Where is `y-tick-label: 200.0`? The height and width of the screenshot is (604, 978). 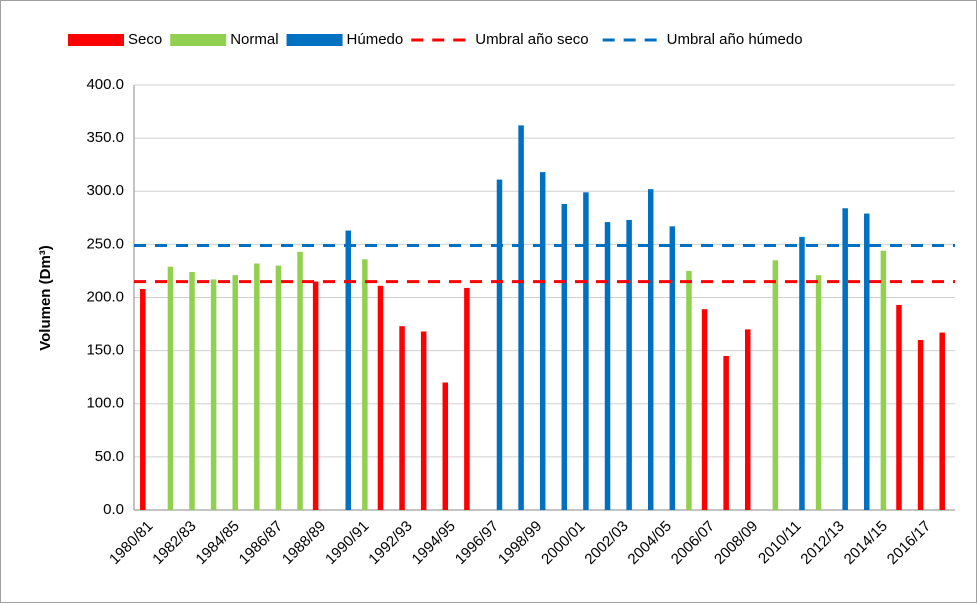
y-tick-label: 200.0 is located at coordinates (105, 296).